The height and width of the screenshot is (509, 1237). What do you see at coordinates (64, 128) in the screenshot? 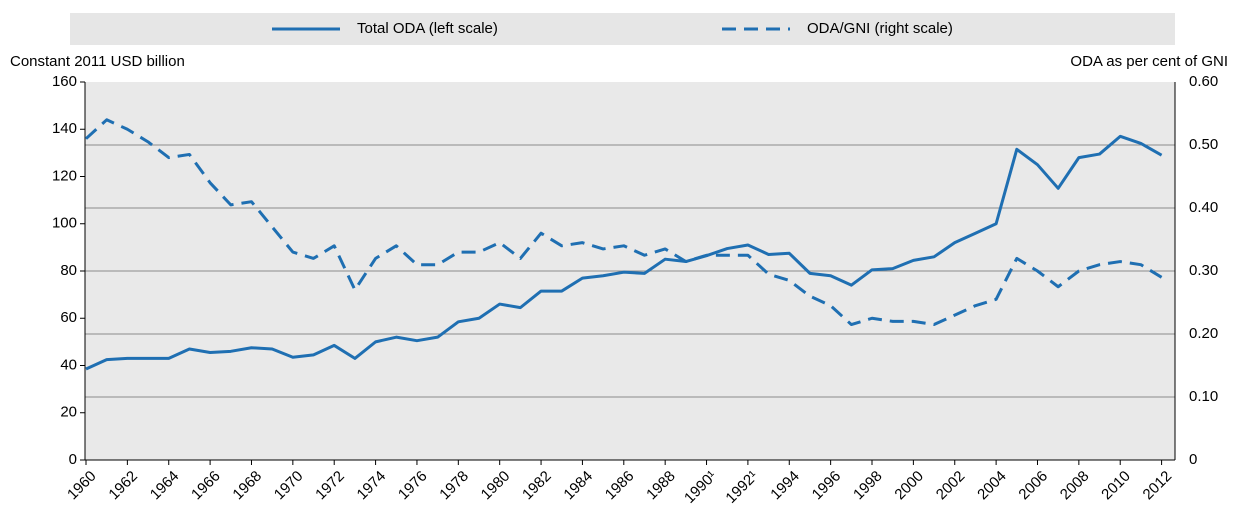
I see `y-tick-label: 140` at bounding box center [64, 128].